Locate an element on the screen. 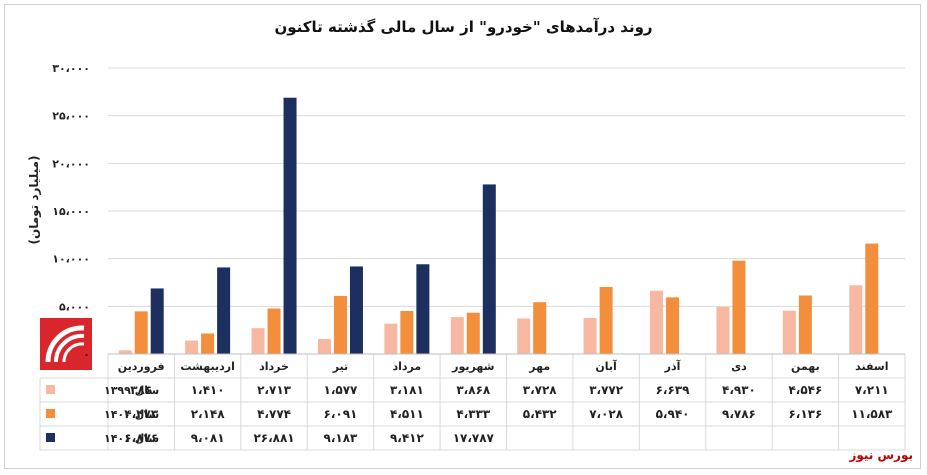  data-cell: ۱،۴۱۰ is located at coordinates (208, 390).